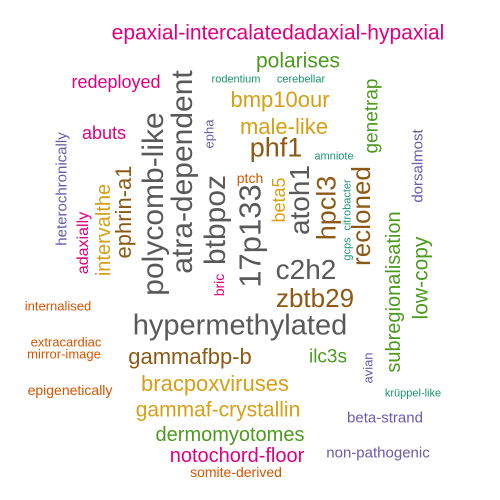  I want to click on word: hypermethylated, so click(240, 325).